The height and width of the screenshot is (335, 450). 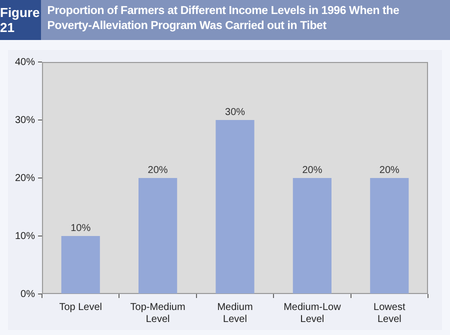 What do you see at coordinates (25, 178) in the screenshot?
I see `y-tick-label: 20%` at bounding box center [25, 178].